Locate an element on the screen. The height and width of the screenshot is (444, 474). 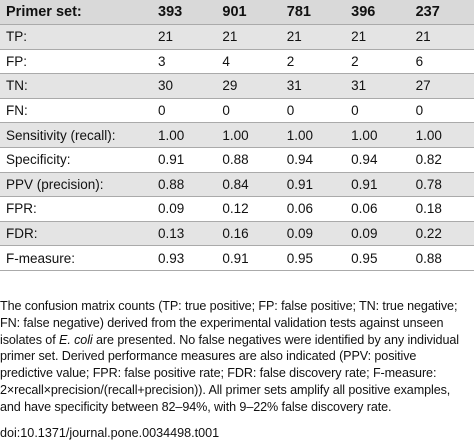
cell-value: 0.22 is located at coordinates (441, 233).